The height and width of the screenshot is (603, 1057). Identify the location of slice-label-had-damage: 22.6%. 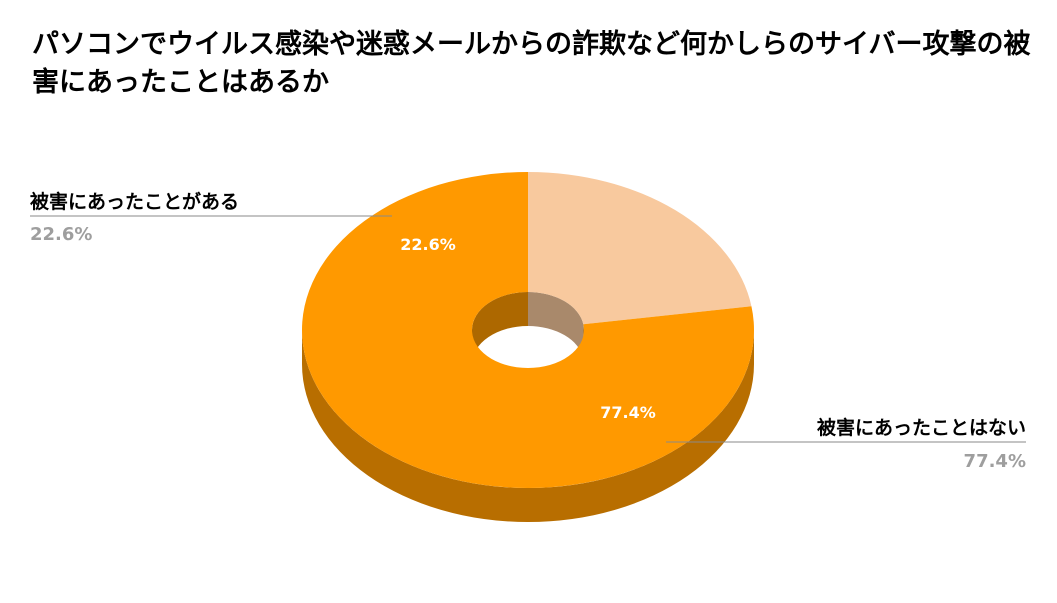
(428, 244).